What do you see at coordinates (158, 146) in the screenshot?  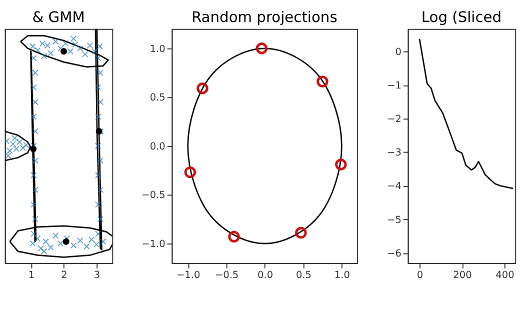 I see `y-tick-label: 0.0` at bounding box center [158, 146].